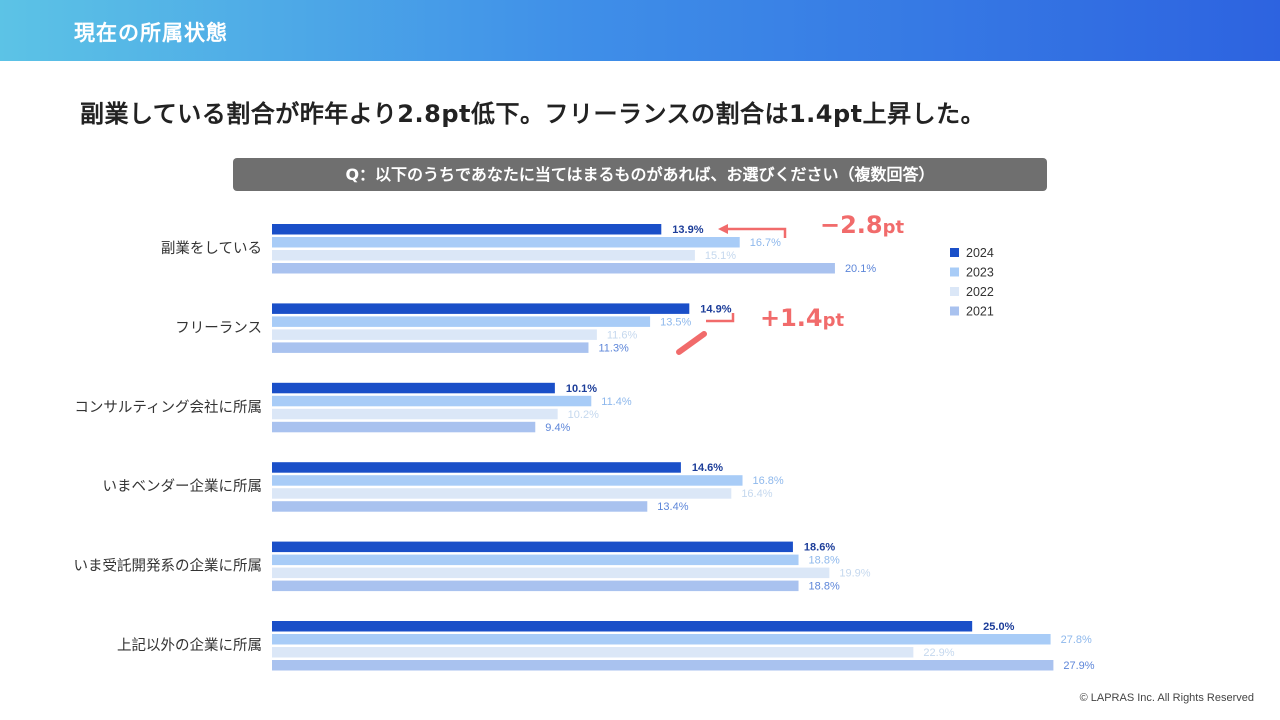 This screenshot has height=720, width=1280. I want to click on data-label-2024: 10.1%, so click(581, 389).